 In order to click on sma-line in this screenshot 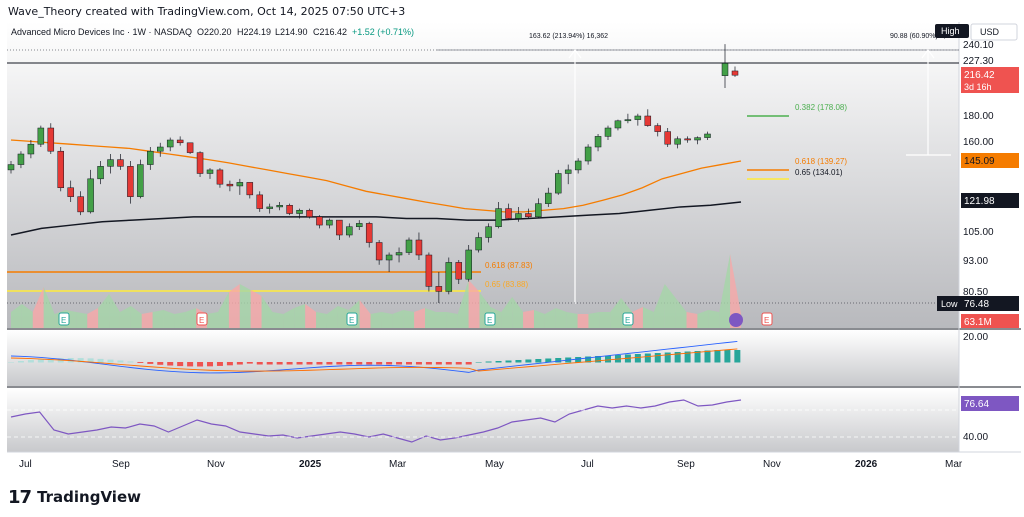, I will do `click(376, 218)`.